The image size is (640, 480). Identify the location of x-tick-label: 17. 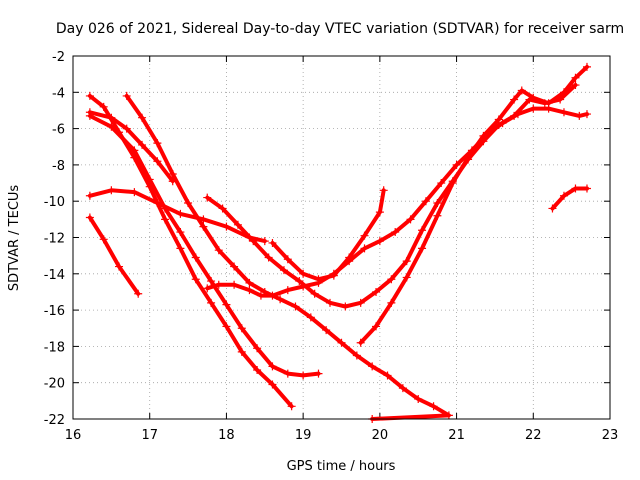
(149, 435).